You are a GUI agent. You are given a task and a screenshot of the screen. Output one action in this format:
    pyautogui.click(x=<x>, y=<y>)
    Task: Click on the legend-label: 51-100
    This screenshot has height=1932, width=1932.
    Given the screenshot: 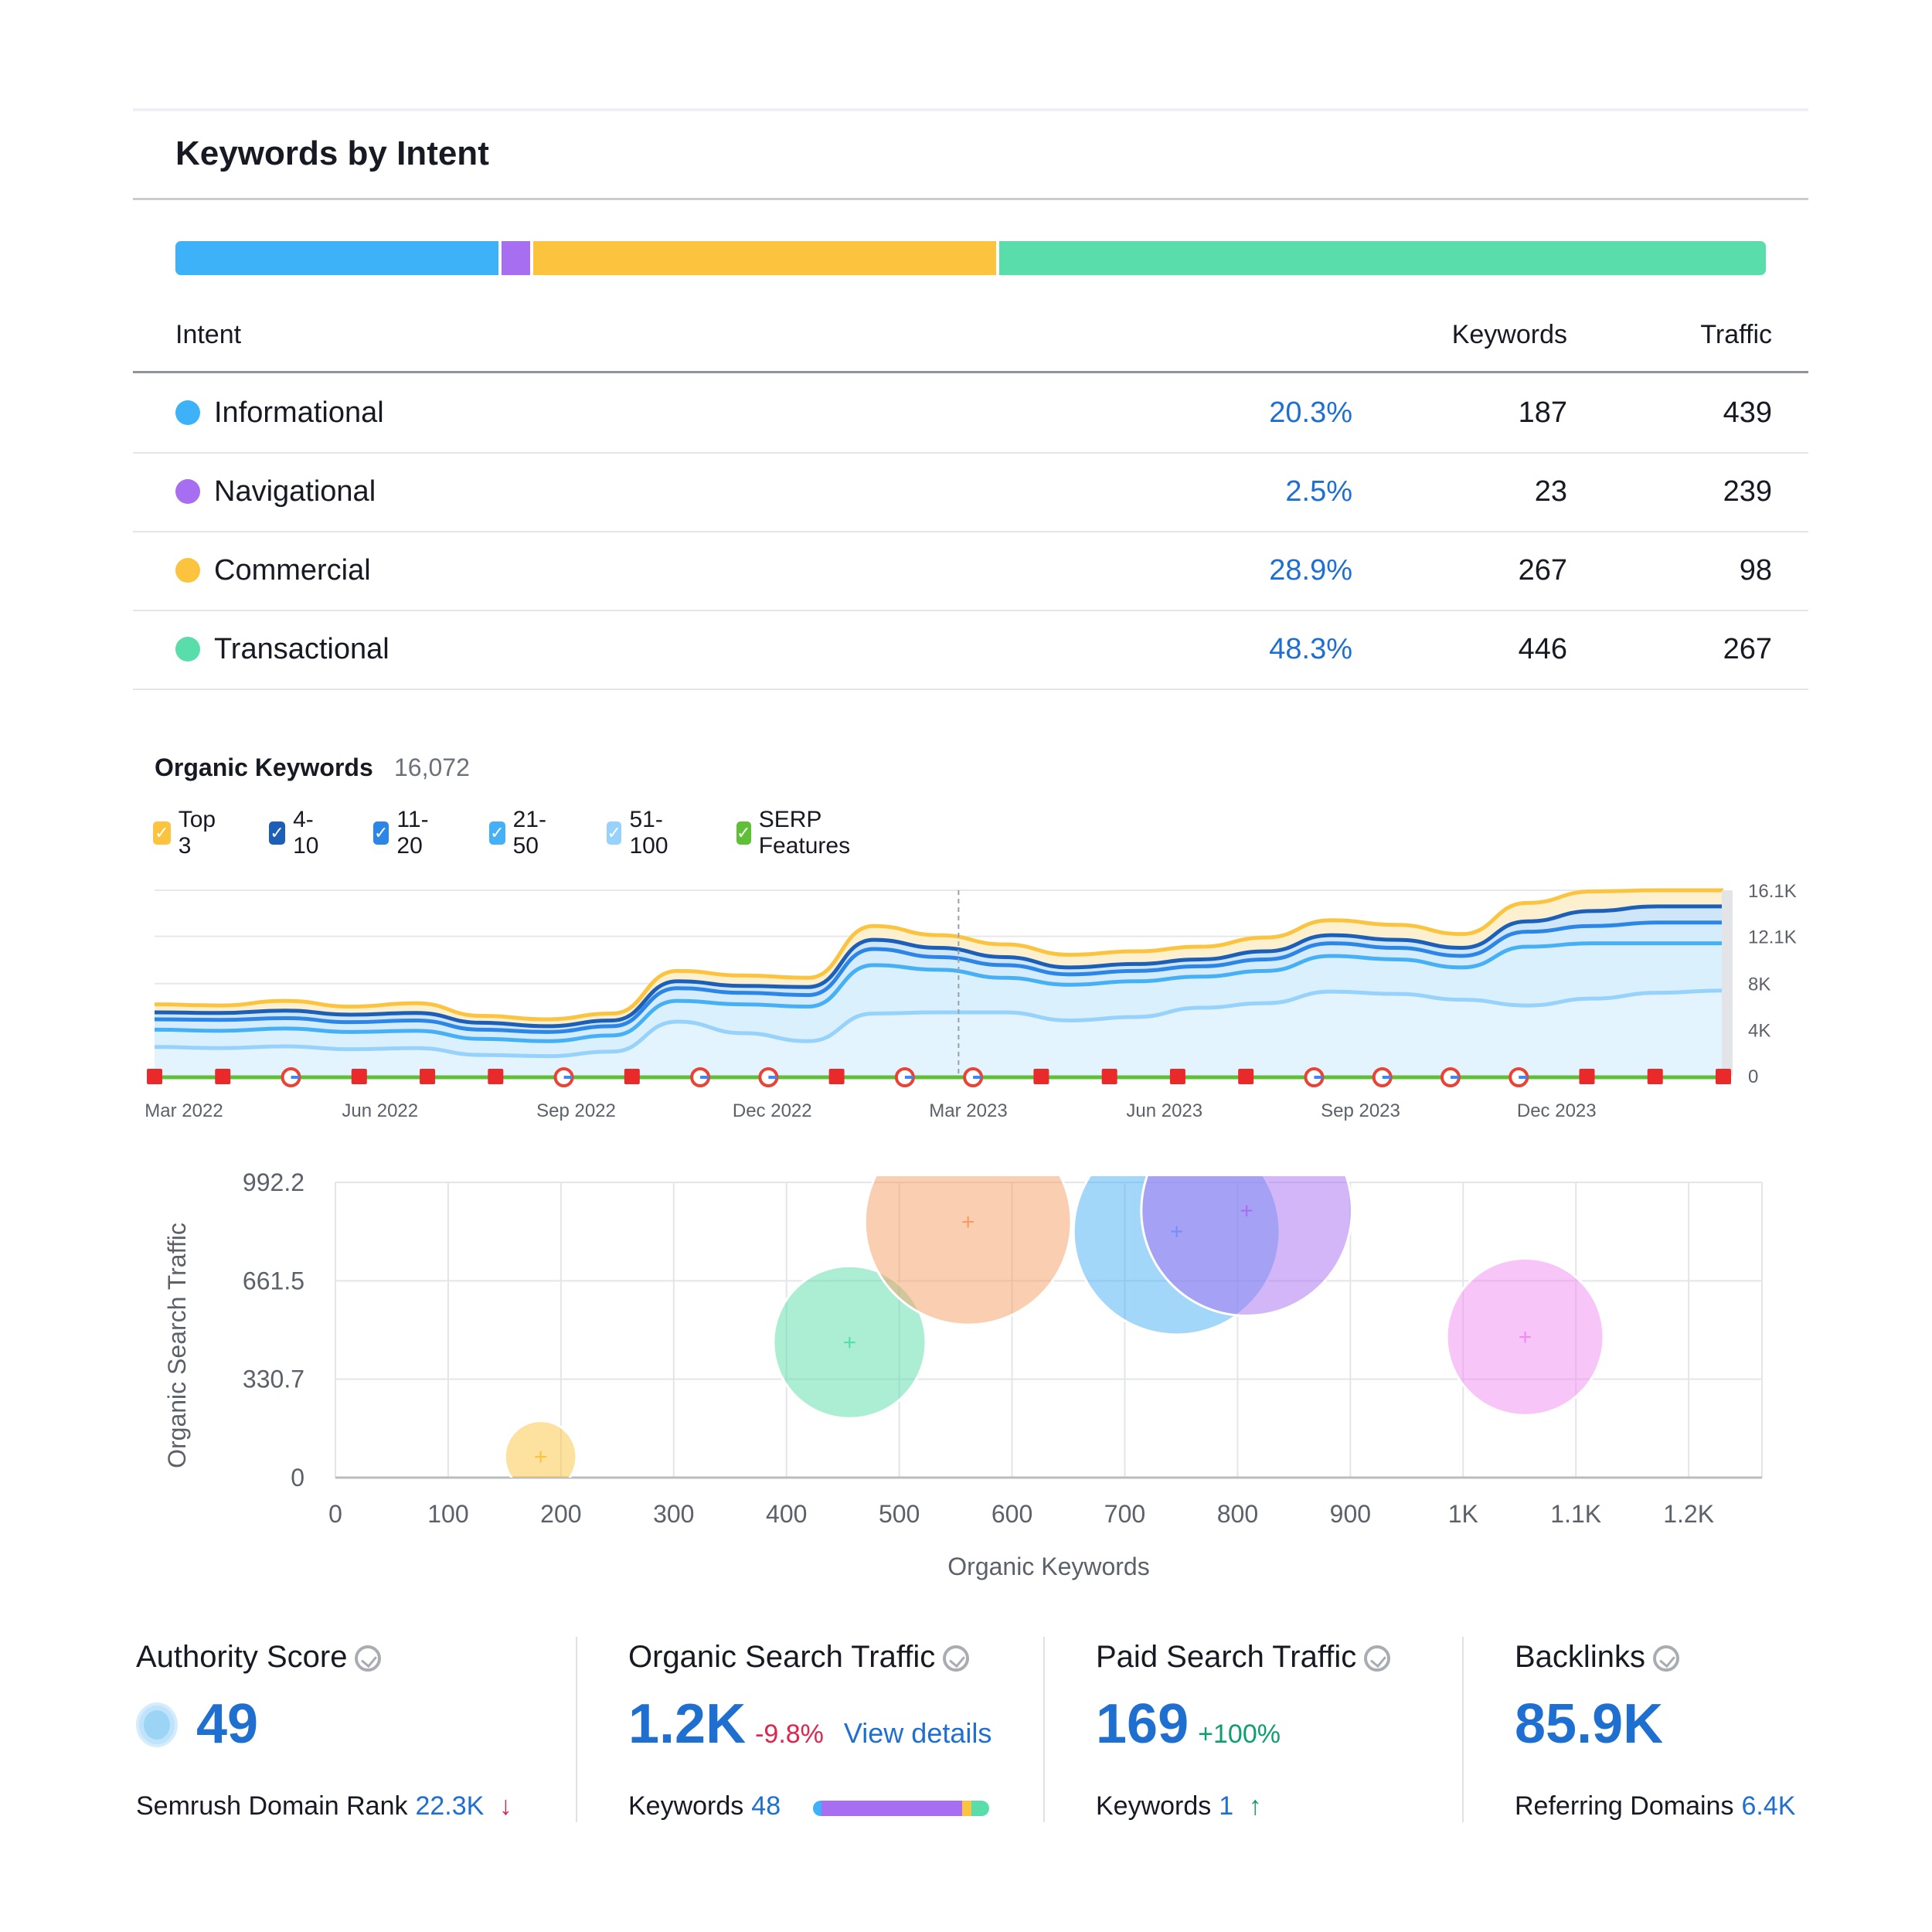 What is the action you would take?
    pyautogui.click(x=649, y=833)
    